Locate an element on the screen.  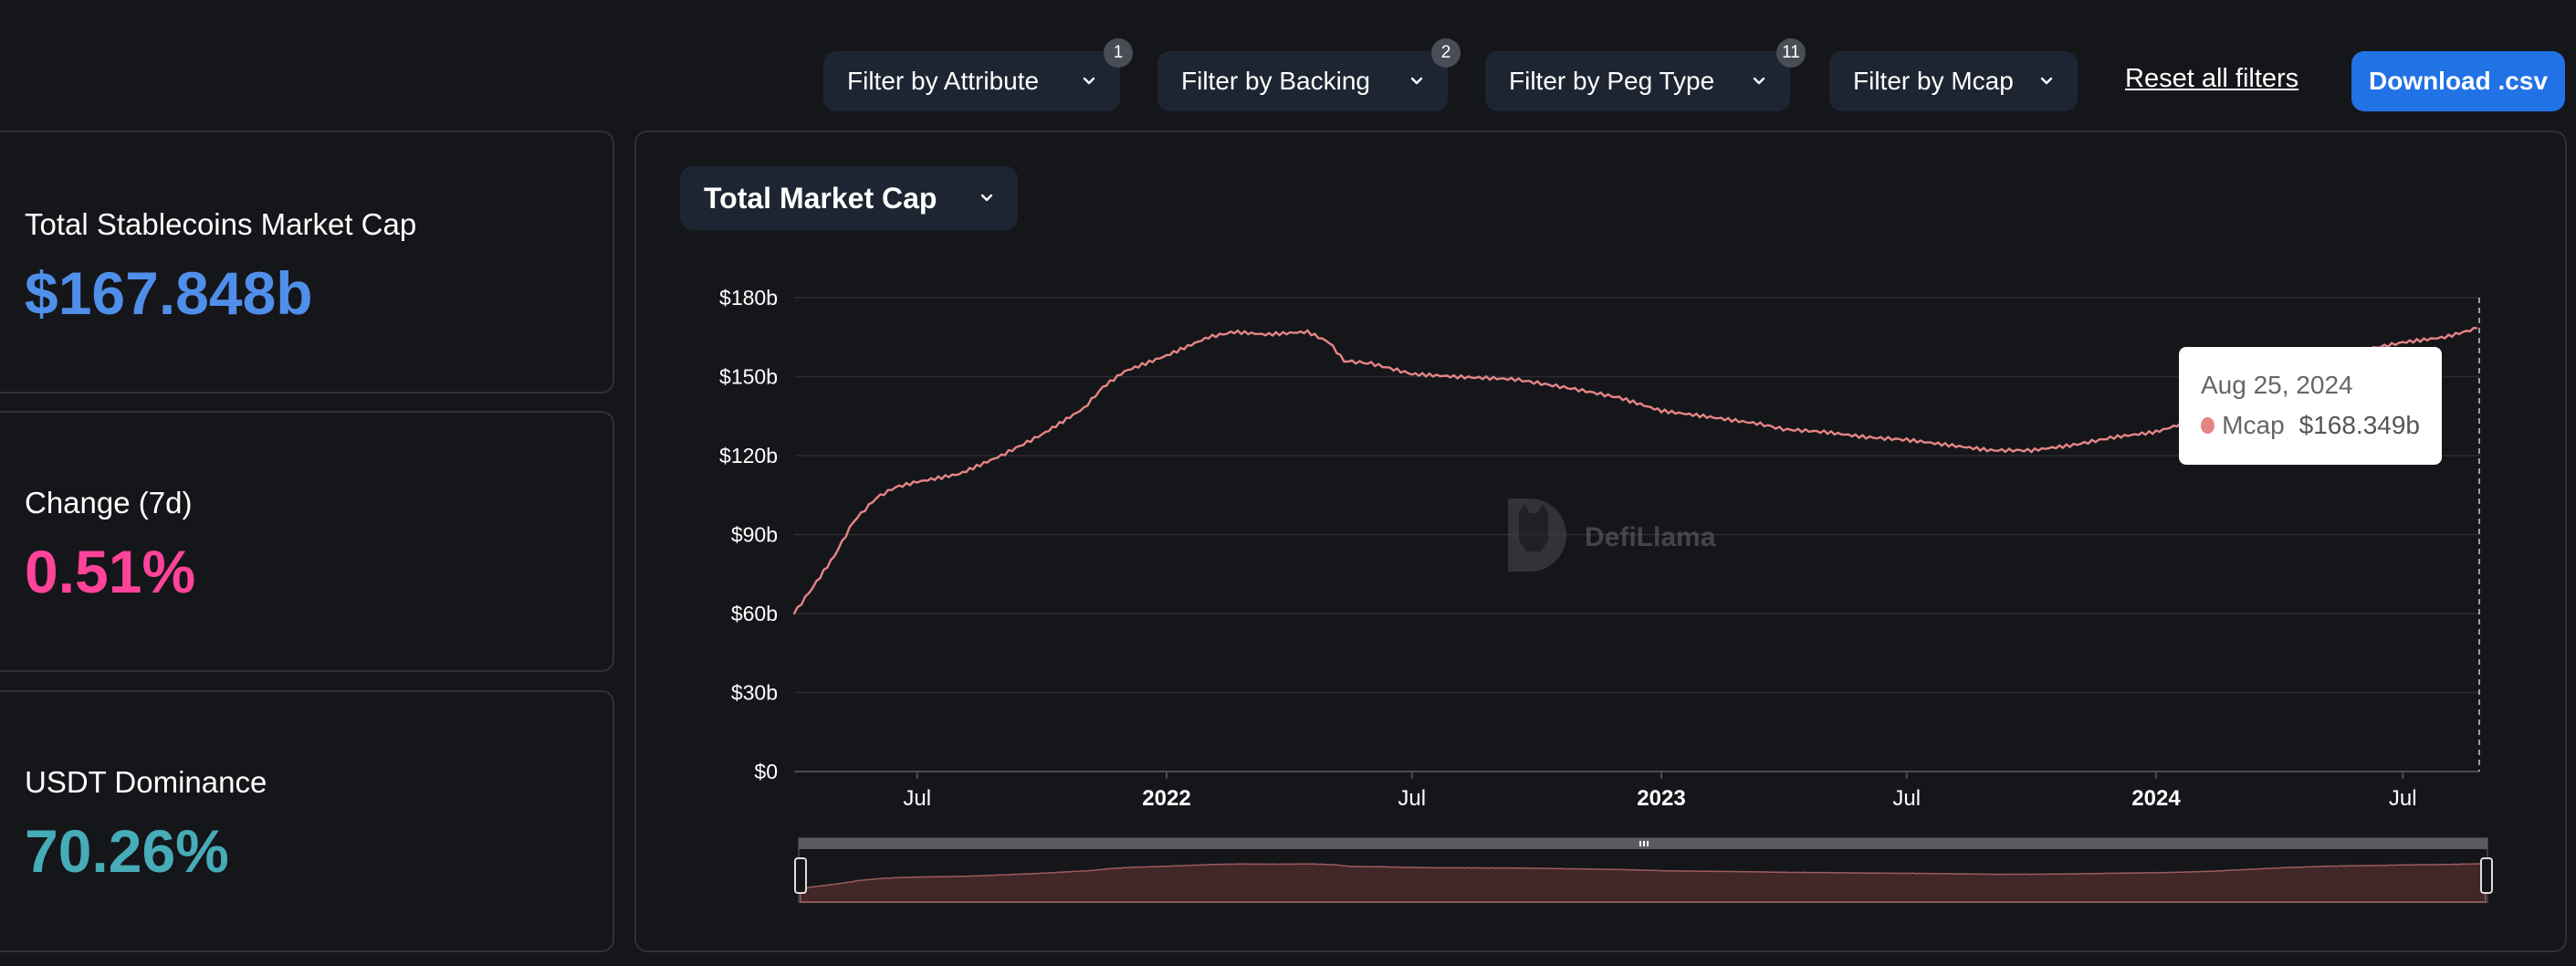
llama-logo-icon is located at coordinates (1537, 535).